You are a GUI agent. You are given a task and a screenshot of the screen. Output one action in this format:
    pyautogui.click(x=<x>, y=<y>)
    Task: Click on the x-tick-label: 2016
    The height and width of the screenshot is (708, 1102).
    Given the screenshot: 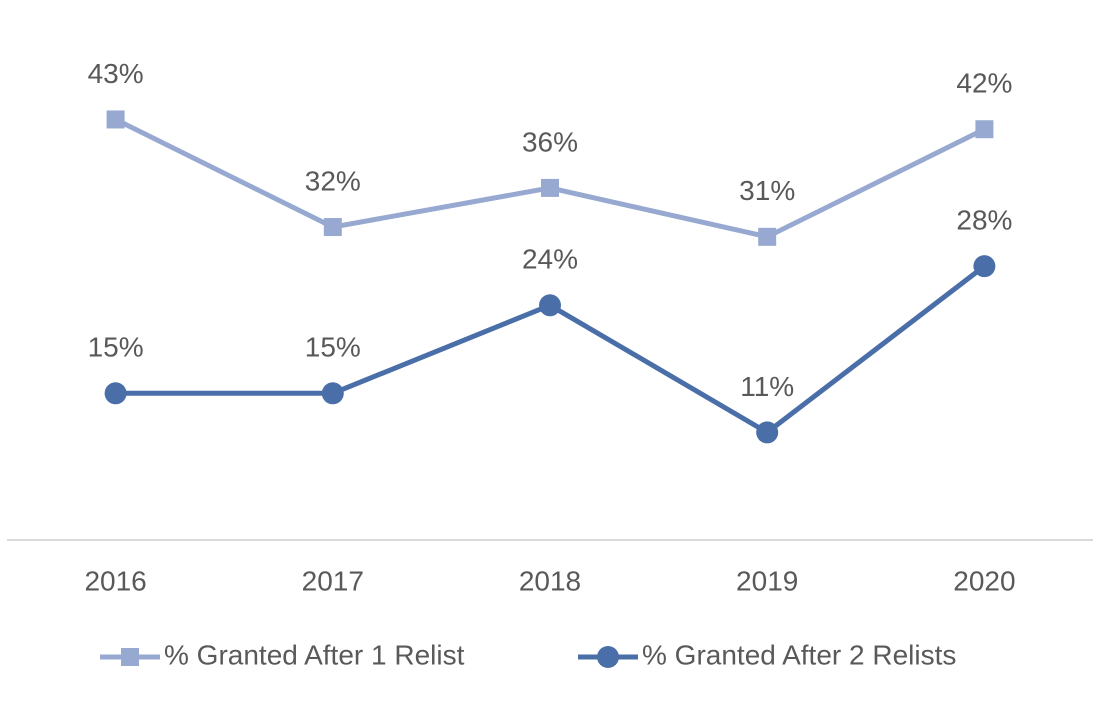 What is the action you would take?
    pyautogui.click(x=115, y=580)
    